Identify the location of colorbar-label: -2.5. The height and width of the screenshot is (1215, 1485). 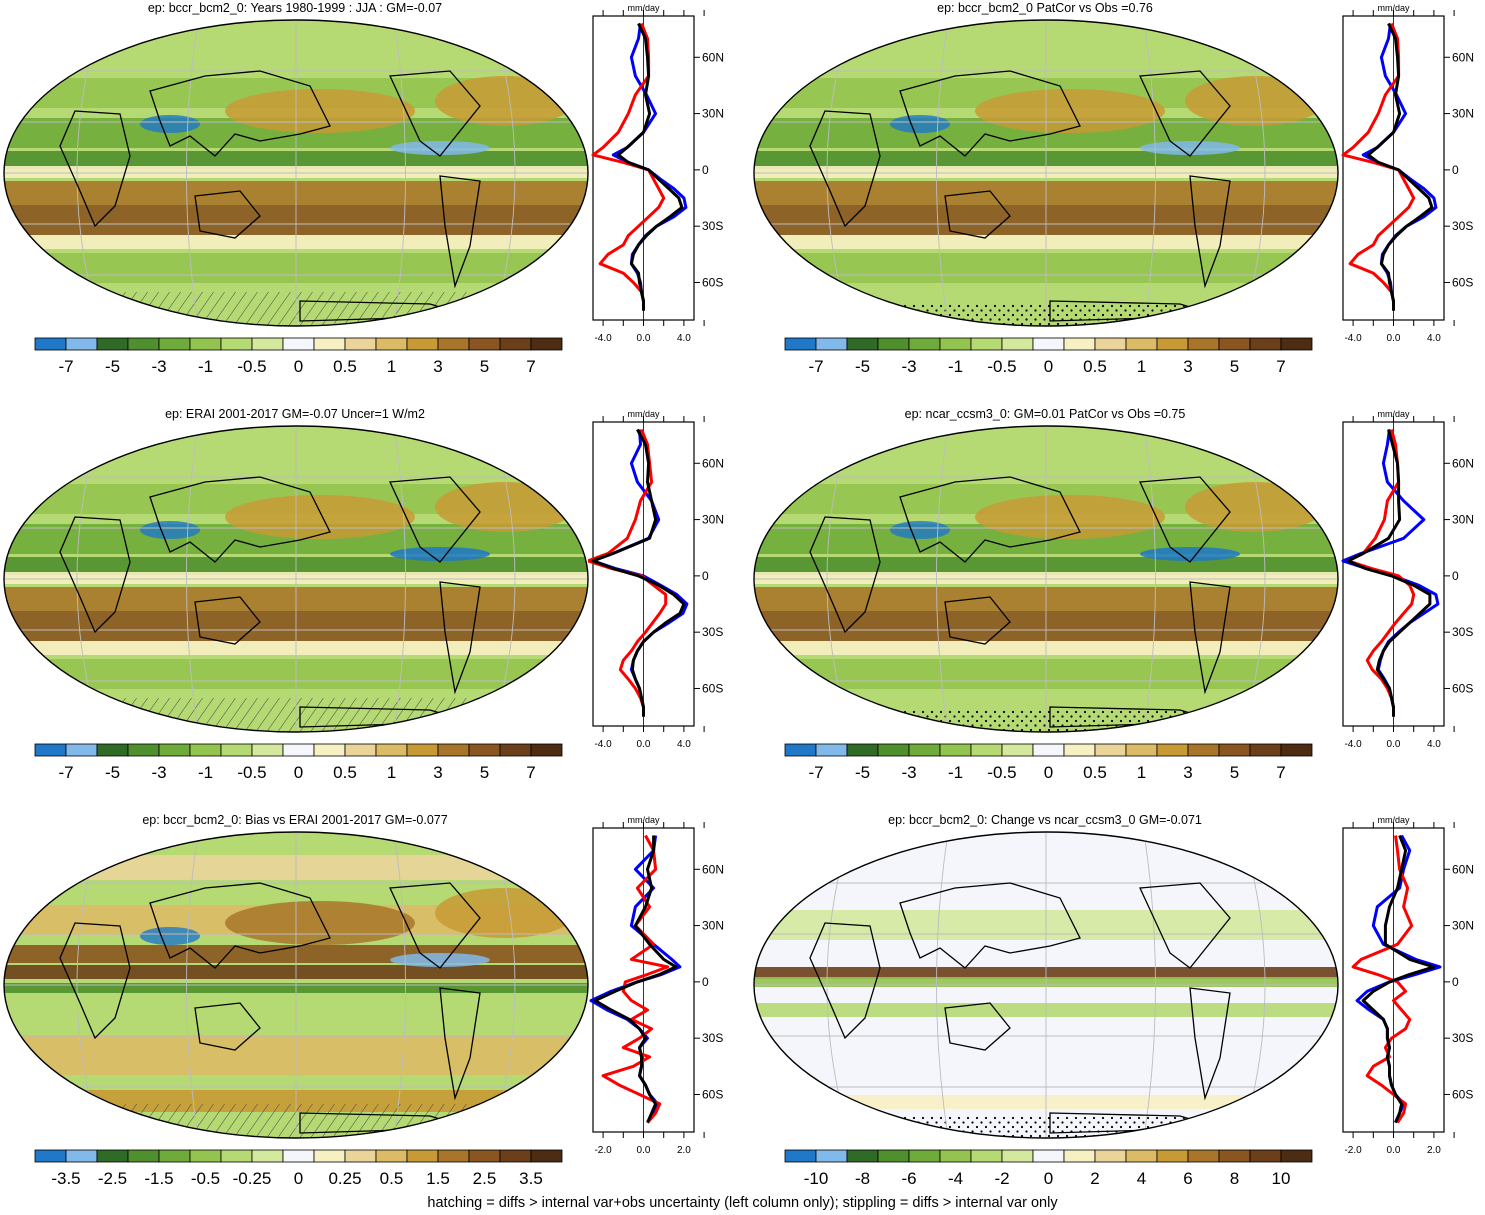
(112, 1178).